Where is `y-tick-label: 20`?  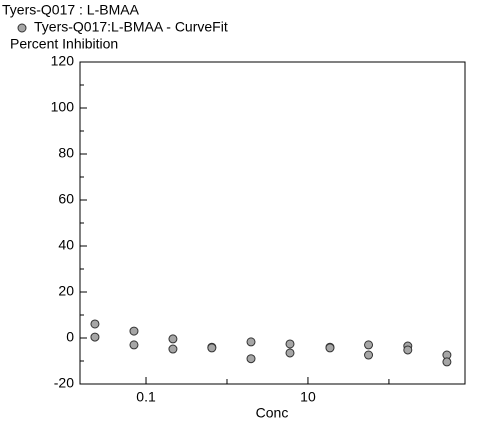
y-tick-label: 20 is located at coordinates (66, 291).